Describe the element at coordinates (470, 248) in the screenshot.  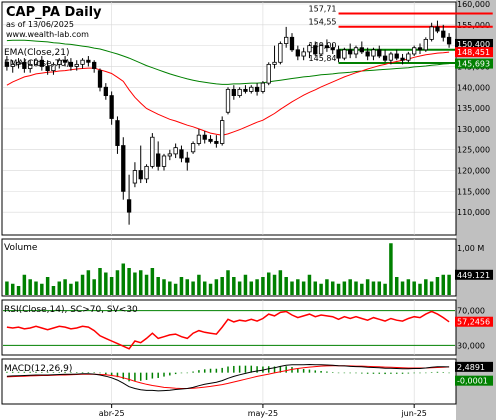
I see `volume-tick: 1,00 M` at that location.